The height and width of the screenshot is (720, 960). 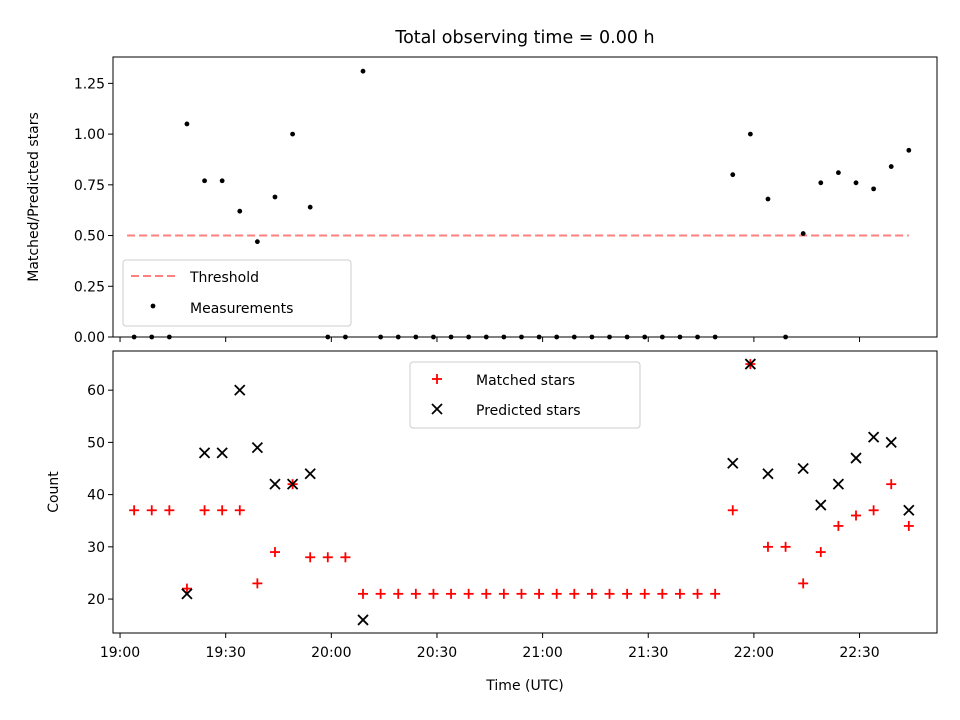 What do you see at coordinates (96, 443) in the screenshot?
I see `bottom-y-tick-label: 50` at bounding box center [96, 443].